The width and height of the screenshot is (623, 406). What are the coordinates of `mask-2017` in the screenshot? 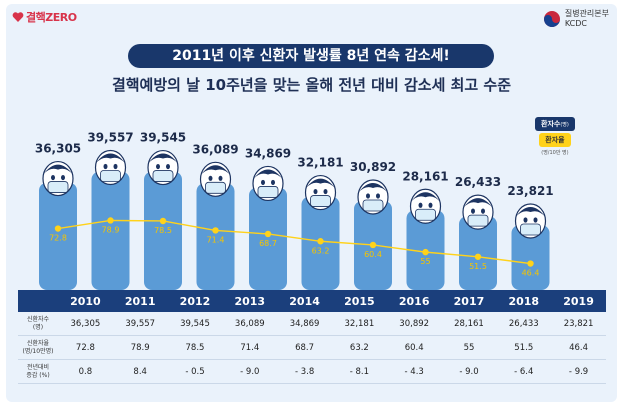 It's located at (425, 214).